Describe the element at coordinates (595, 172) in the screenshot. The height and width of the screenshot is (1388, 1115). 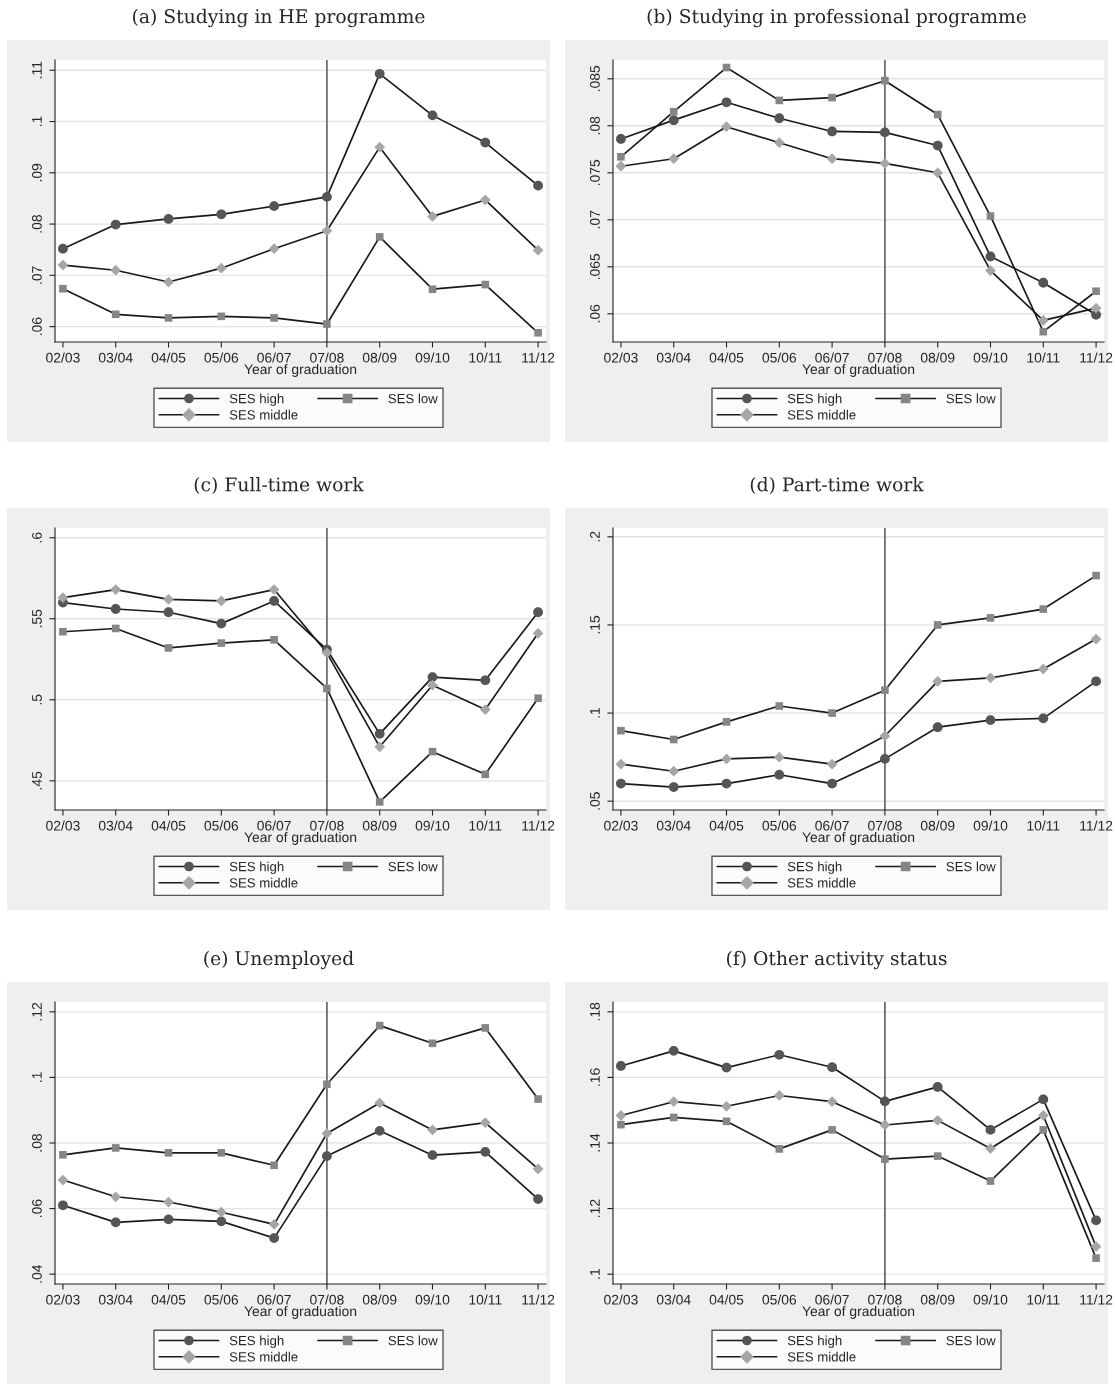
I see `y-tick-label: .075` at that location.